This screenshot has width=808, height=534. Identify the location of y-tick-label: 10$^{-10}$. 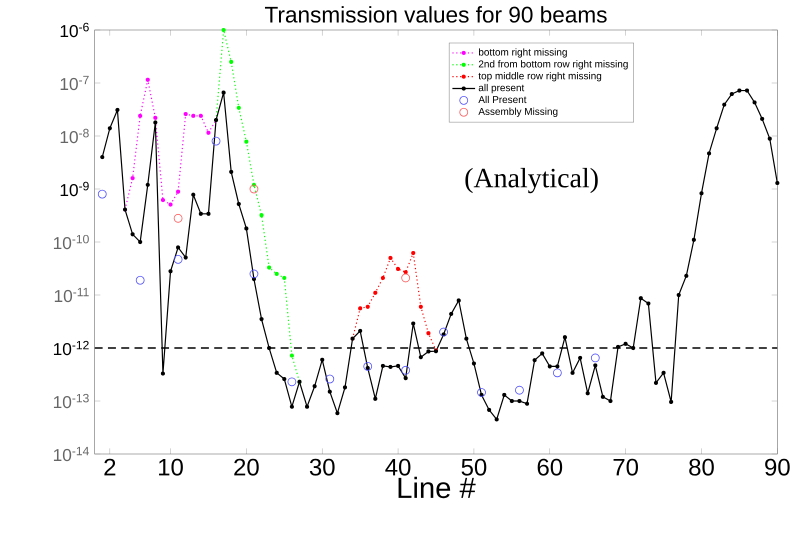
(71, 242).